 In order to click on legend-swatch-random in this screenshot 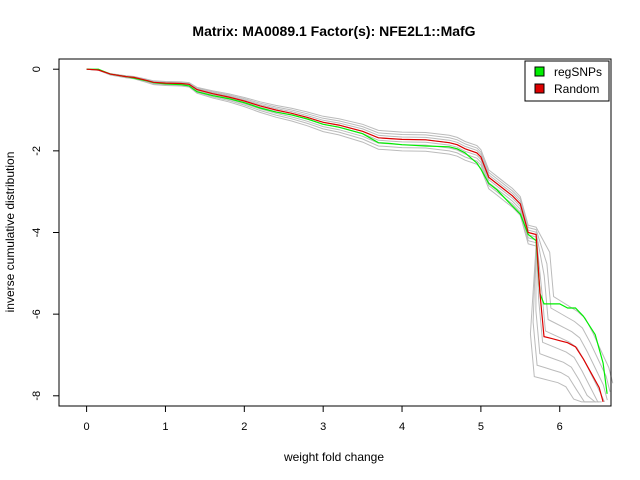, I will do `click(539, 88)`.